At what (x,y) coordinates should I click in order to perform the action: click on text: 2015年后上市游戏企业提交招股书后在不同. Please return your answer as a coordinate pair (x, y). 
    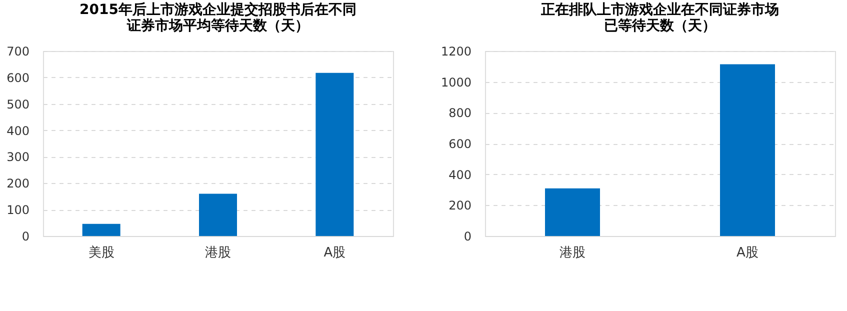
    Looking at the image, I should click on (218, 10).